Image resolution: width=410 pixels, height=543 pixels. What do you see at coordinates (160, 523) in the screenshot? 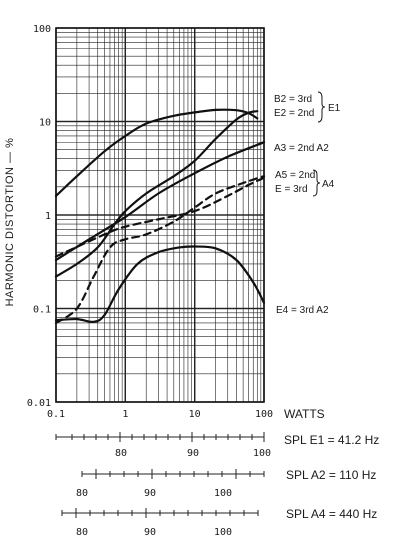
I see `spl-scale-a4: 80 90 100` at bounding box center [160, 523].